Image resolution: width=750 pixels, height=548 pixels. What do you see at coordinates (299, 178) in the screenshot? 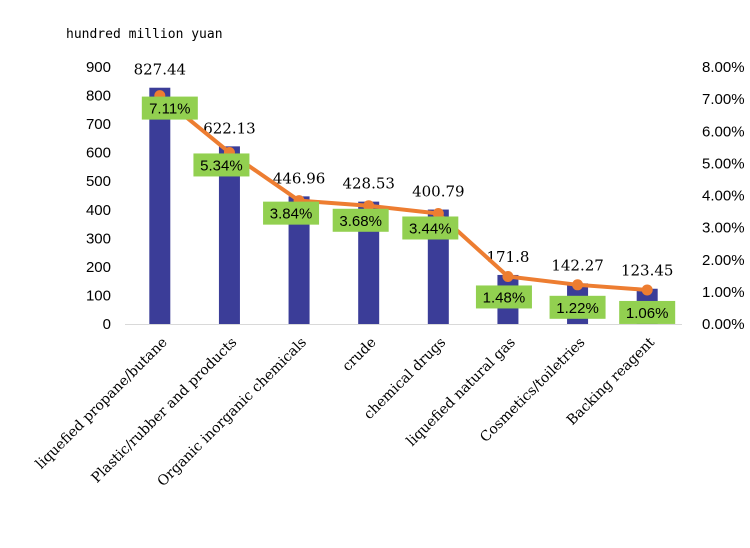
I see `bar-value-label: 446.96` at bounding box center [299, 178].